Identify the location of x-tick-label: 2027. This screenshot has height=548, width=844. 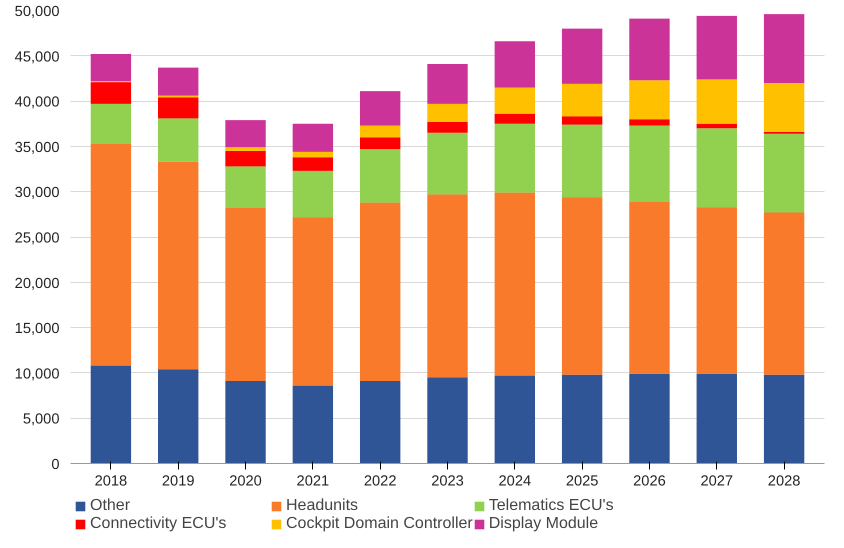
(717, 482).